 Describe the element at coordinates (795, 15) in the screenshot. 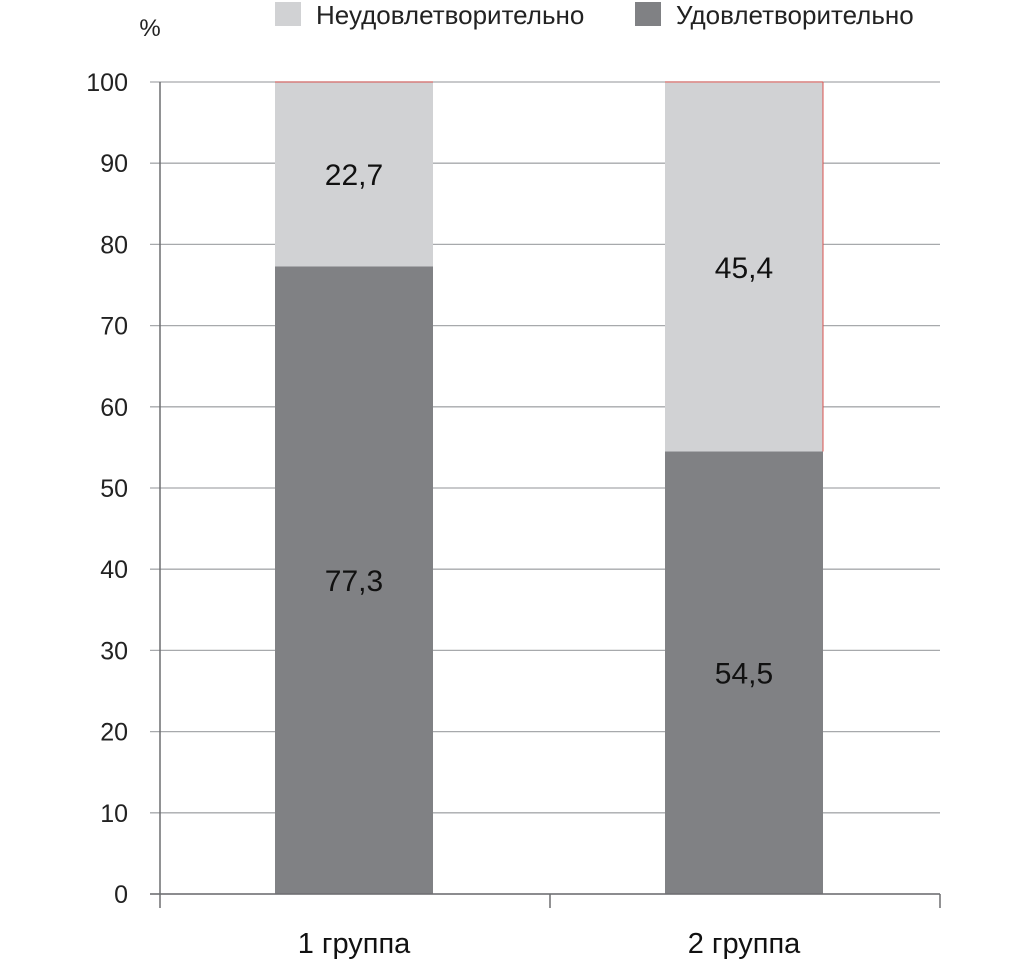

I see `legend-label: Удовлетворительно` at that location.